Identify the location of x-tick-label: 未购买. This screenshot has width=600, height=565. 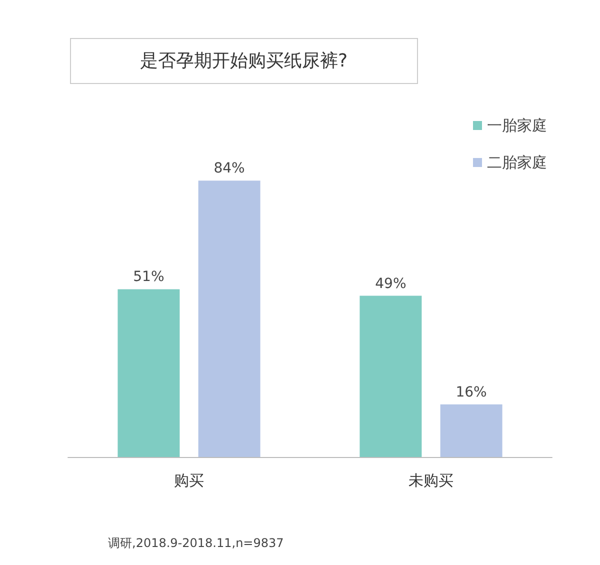
(431, 481).